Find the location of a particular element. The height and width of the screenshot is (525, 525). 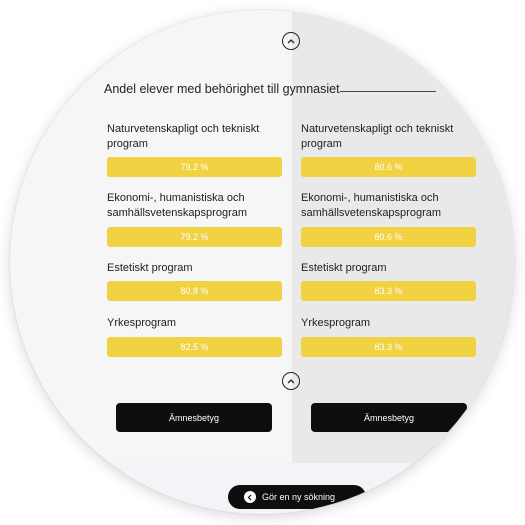

new-search-label: Gör en ny sökning is located at coordinates (299, 497).